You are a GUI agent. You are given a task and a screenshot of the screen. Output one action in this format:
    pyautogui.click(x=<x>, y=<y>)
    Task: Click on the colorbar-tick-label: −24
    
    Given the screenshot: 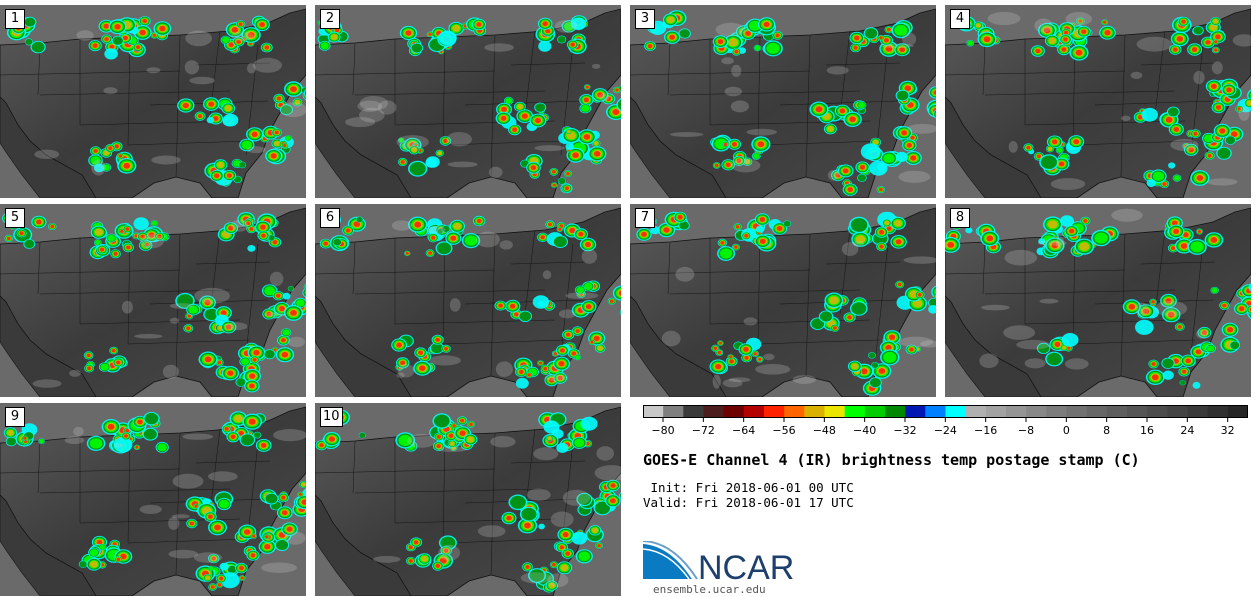 What is the action you would take?
    pyautogui.click(x=945, y=430)
    